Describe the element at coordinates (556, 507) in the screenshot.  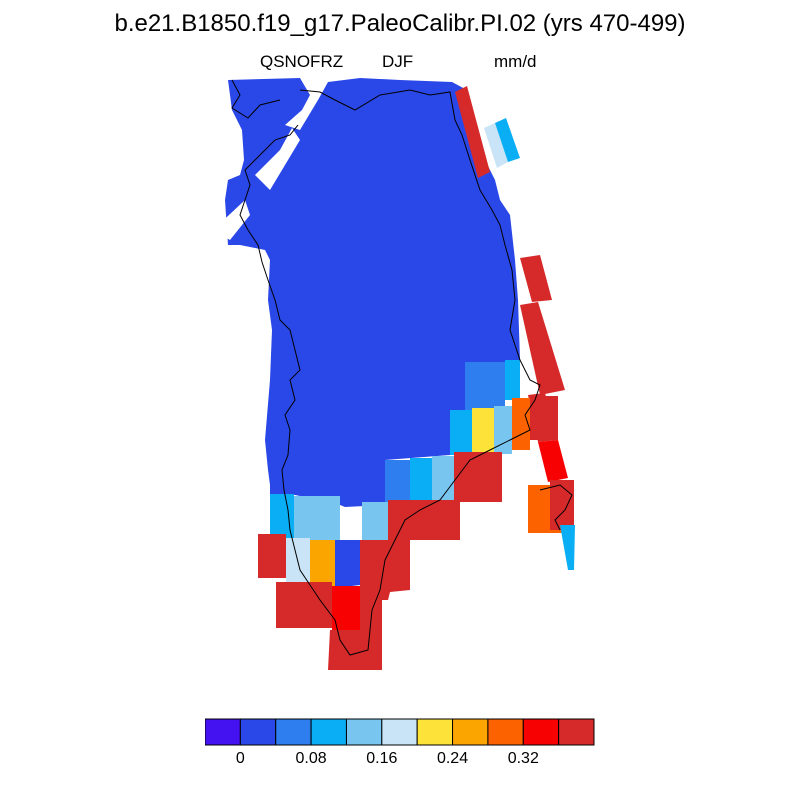
I see `coastline-southeast` at that location.